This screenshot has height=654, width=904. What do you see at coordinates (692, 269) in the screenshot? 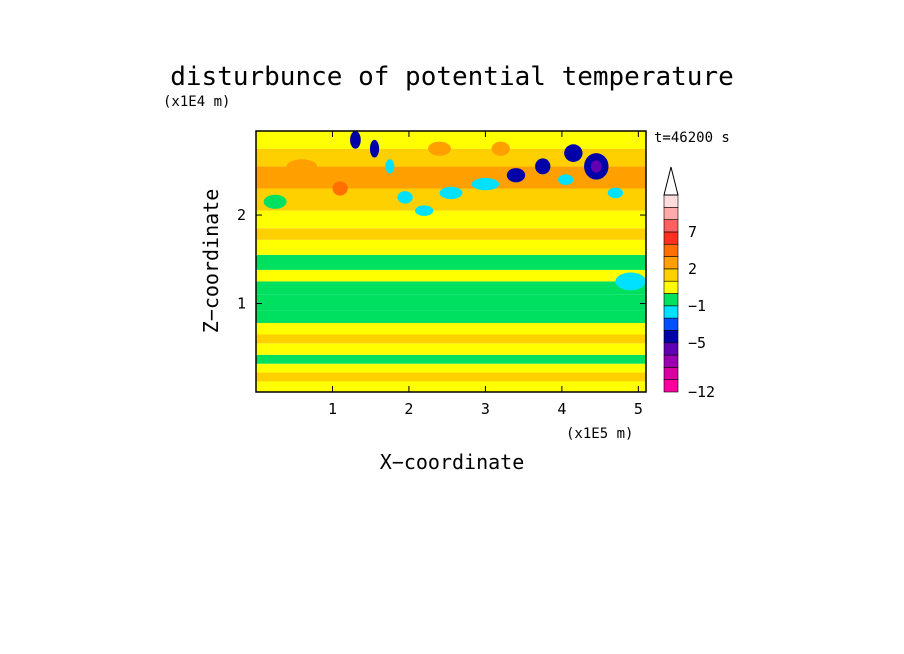
I see `colorbar-label-1: 2` at bounding box center [692, 269].